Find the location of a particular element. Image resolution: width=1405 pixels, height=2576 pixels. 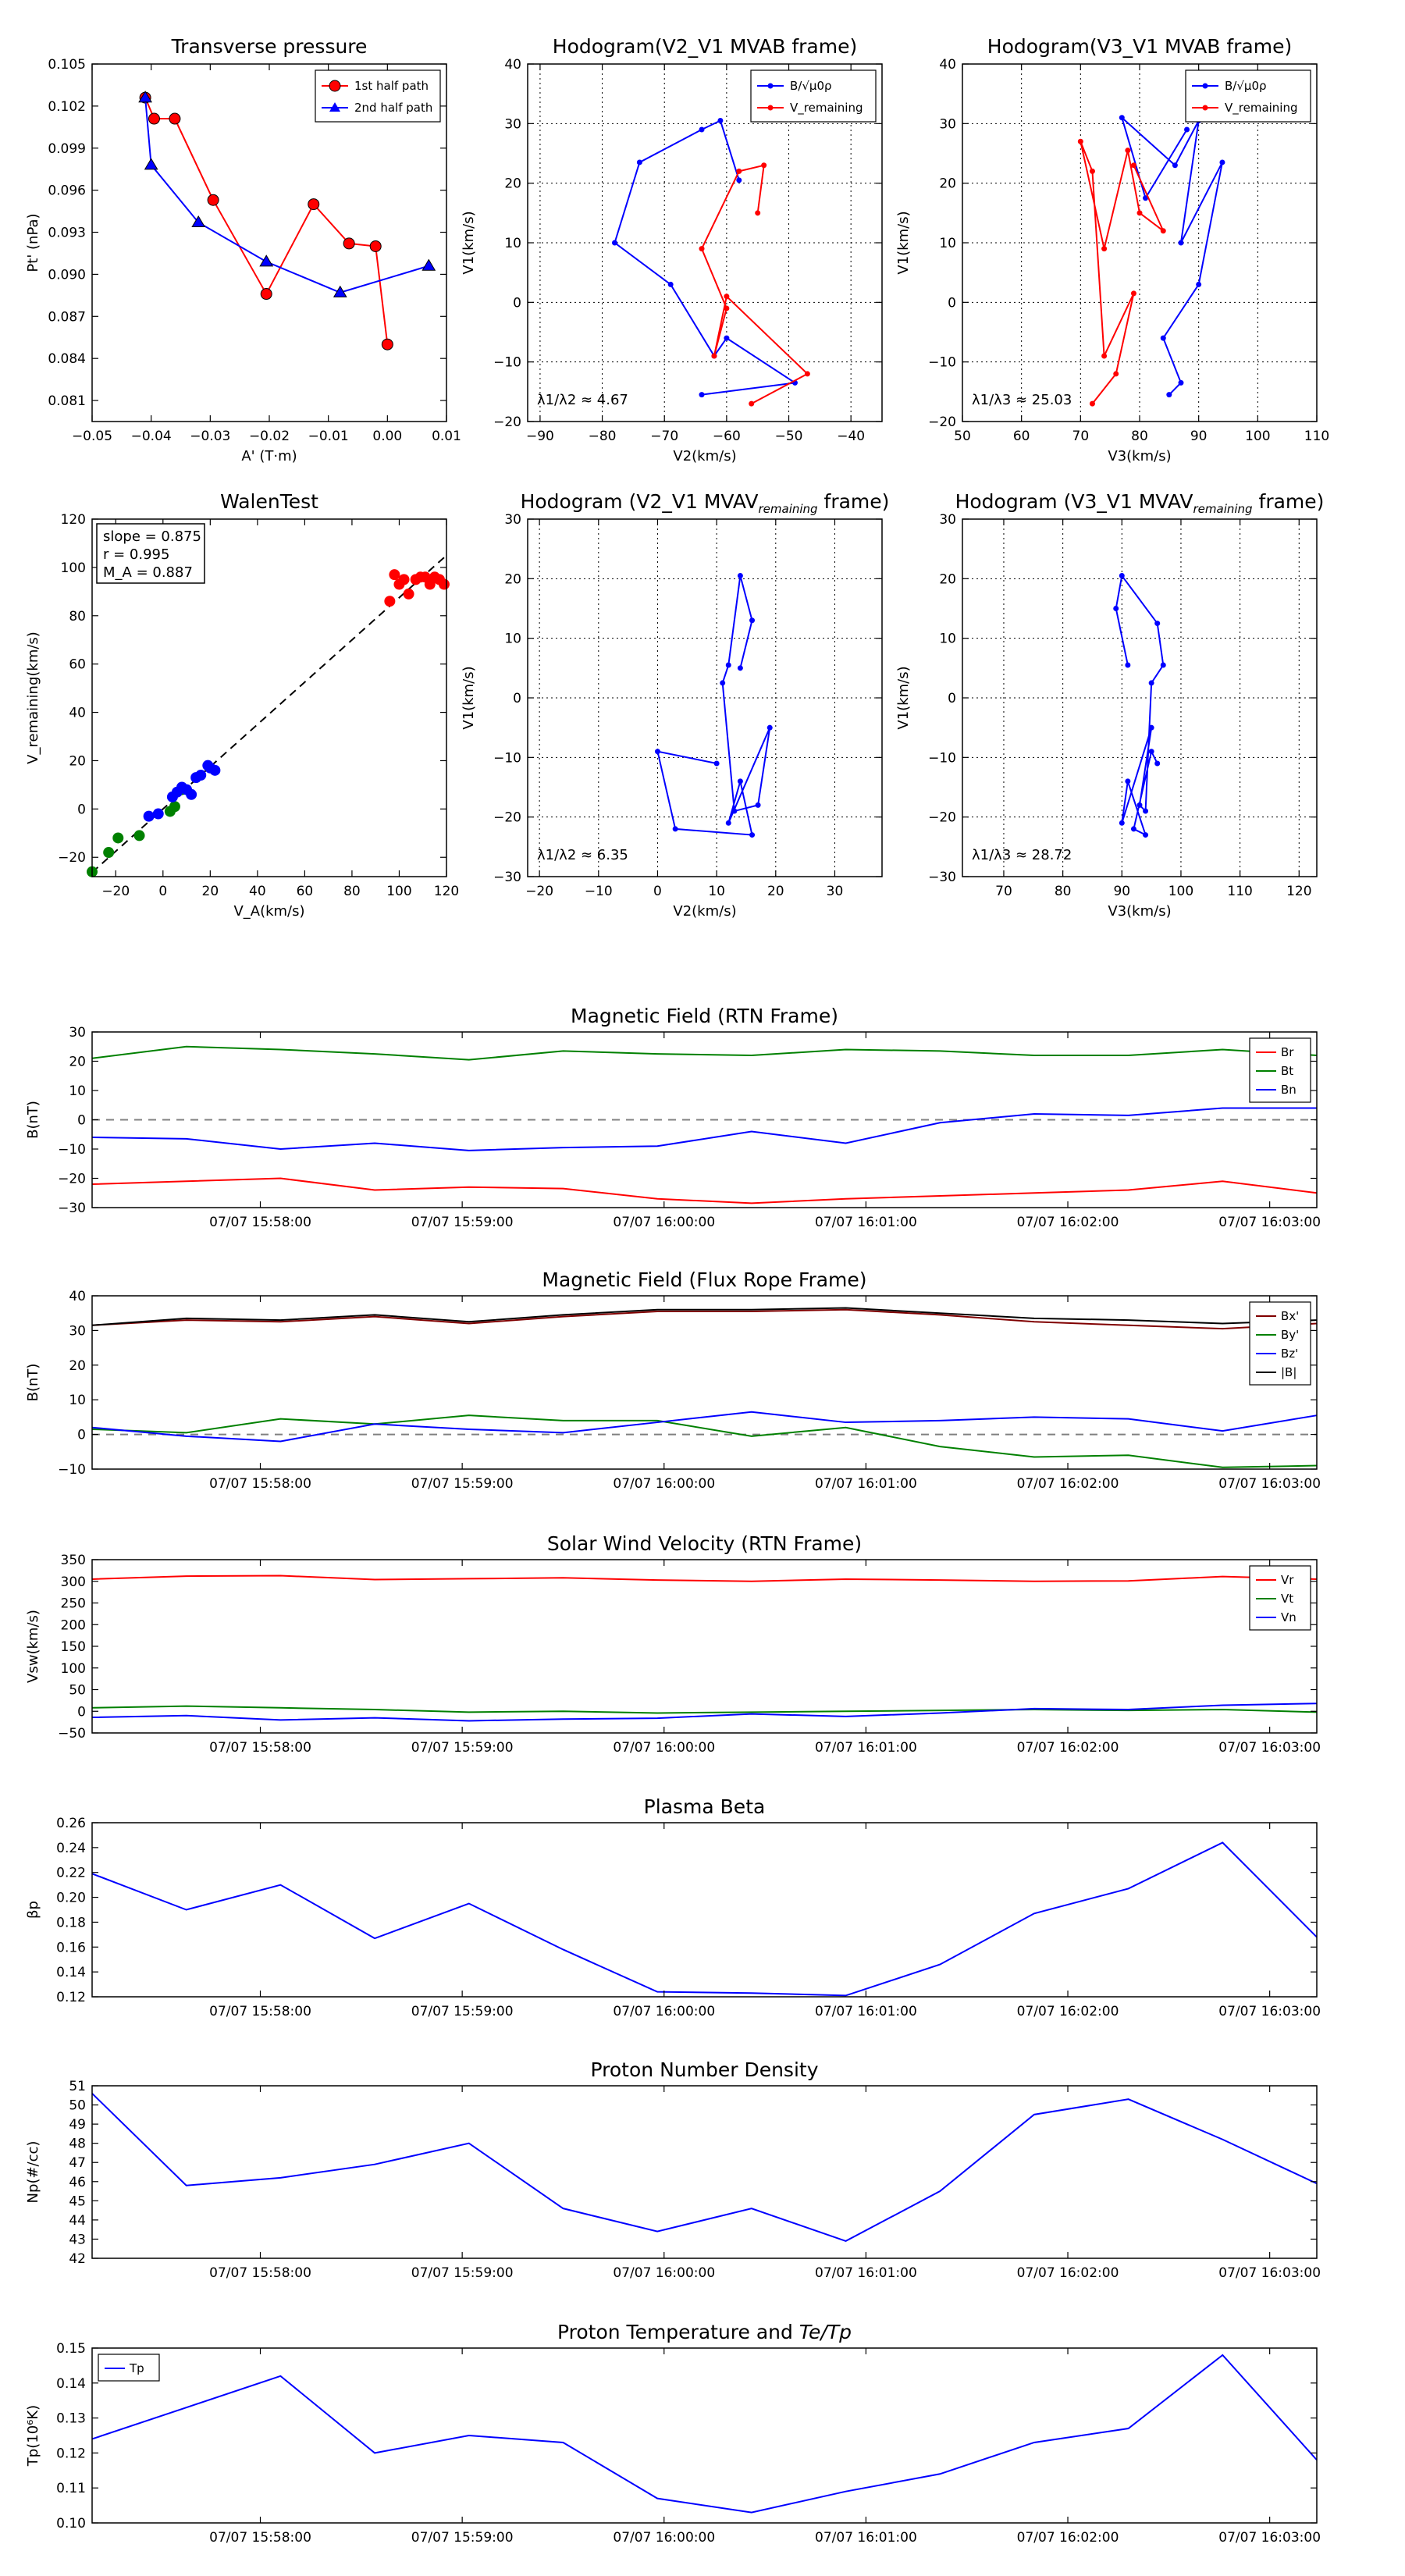

legend-label: V_remaining is located at coordinates (826, 109).